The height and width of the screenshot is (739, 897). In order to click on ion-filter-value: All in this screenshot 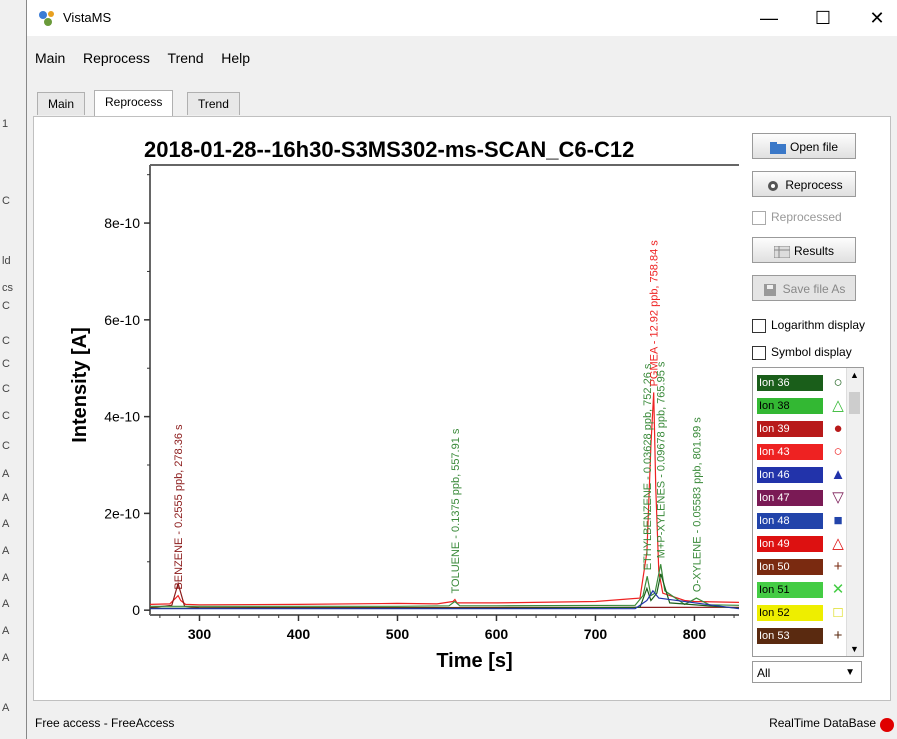, I will do `click(764, 673)`.